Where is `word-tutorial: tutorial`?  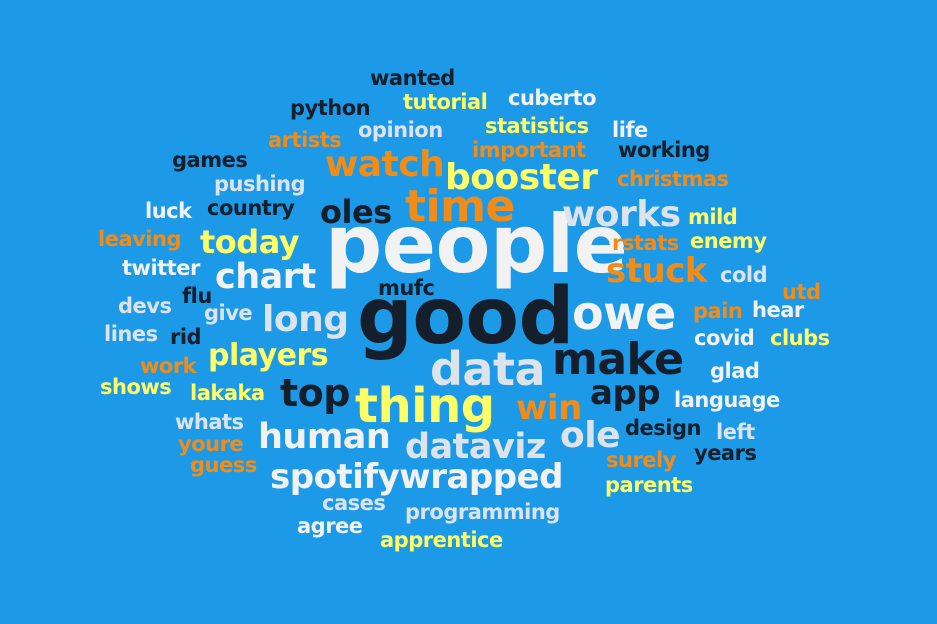 word-tutorial: tutorial is located at coordinates (445, 102).